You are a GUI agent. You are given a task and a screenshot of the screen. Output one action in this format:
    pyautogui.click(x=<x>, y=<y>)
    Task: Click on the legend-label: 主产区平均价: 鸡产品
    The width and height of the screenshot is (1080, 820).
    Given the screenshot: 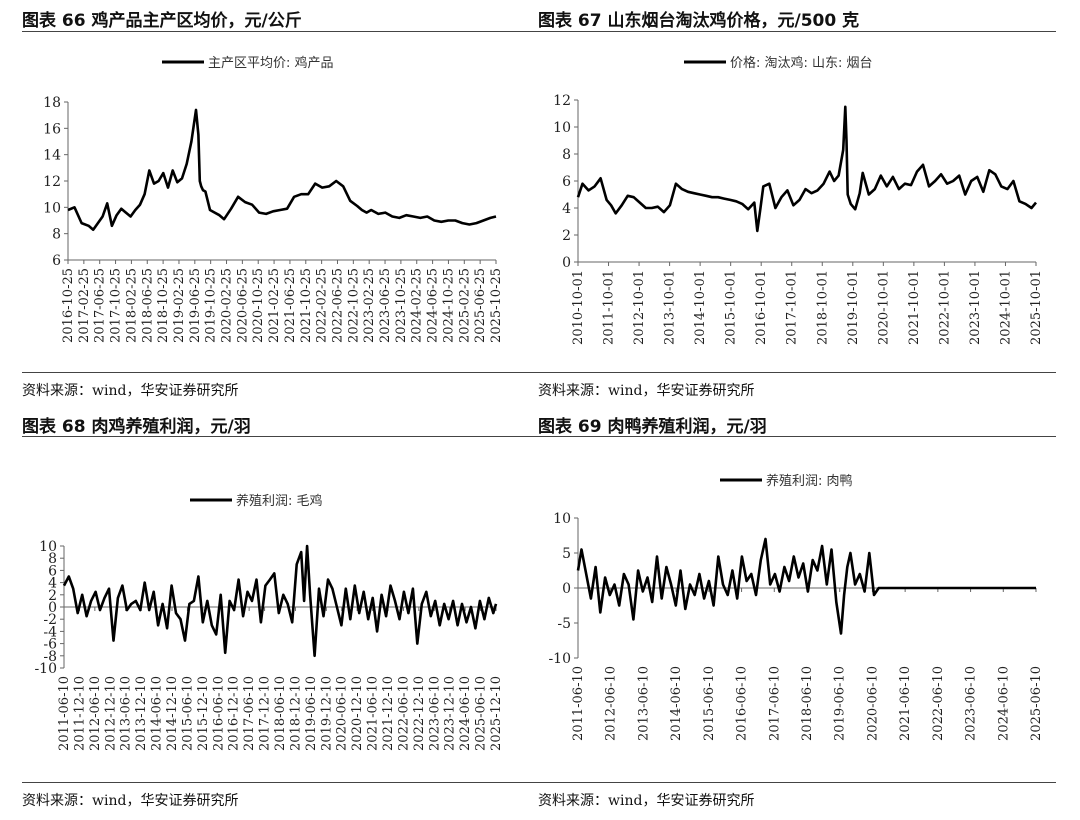 What is the action you would take?
    pyautogui.click(x=271, y=63)
    